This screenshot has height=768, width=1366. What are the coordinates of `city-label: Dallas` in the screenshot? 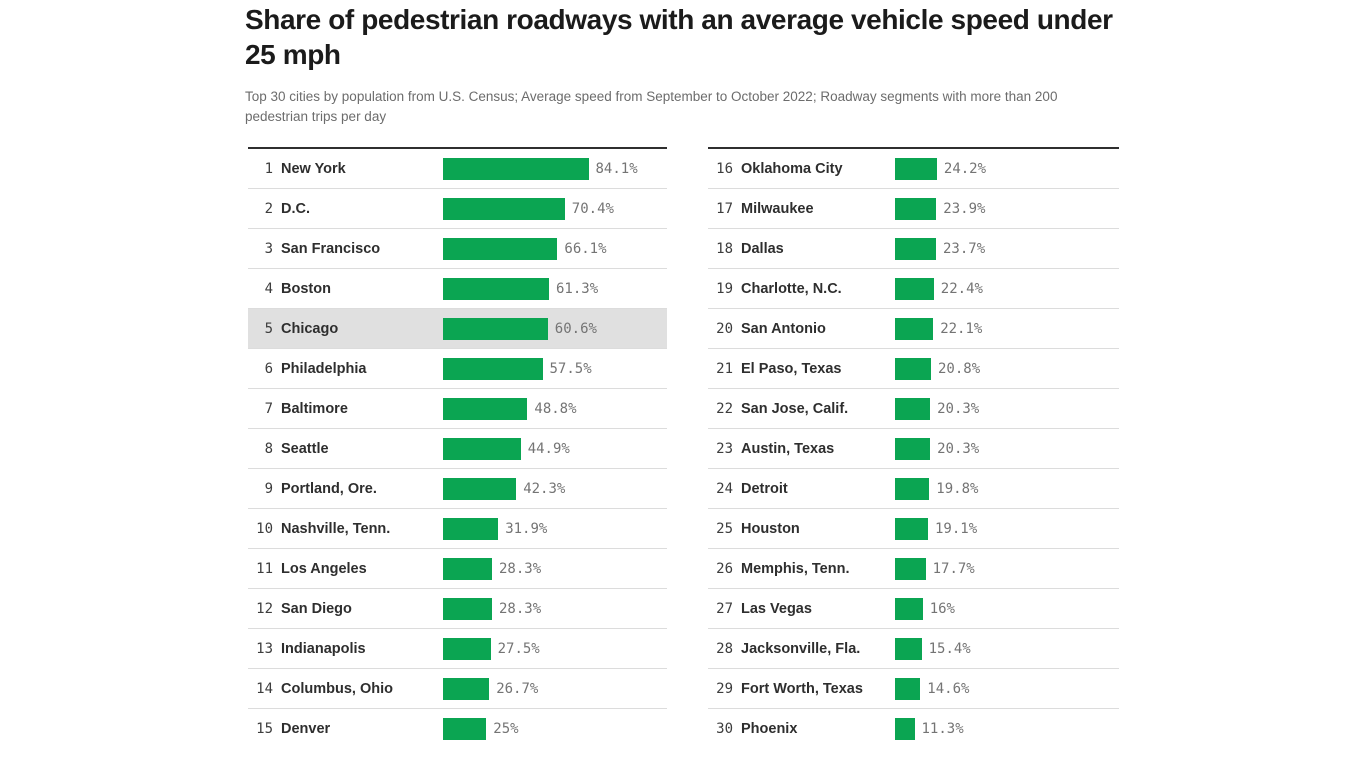 It's located at (762, 248).